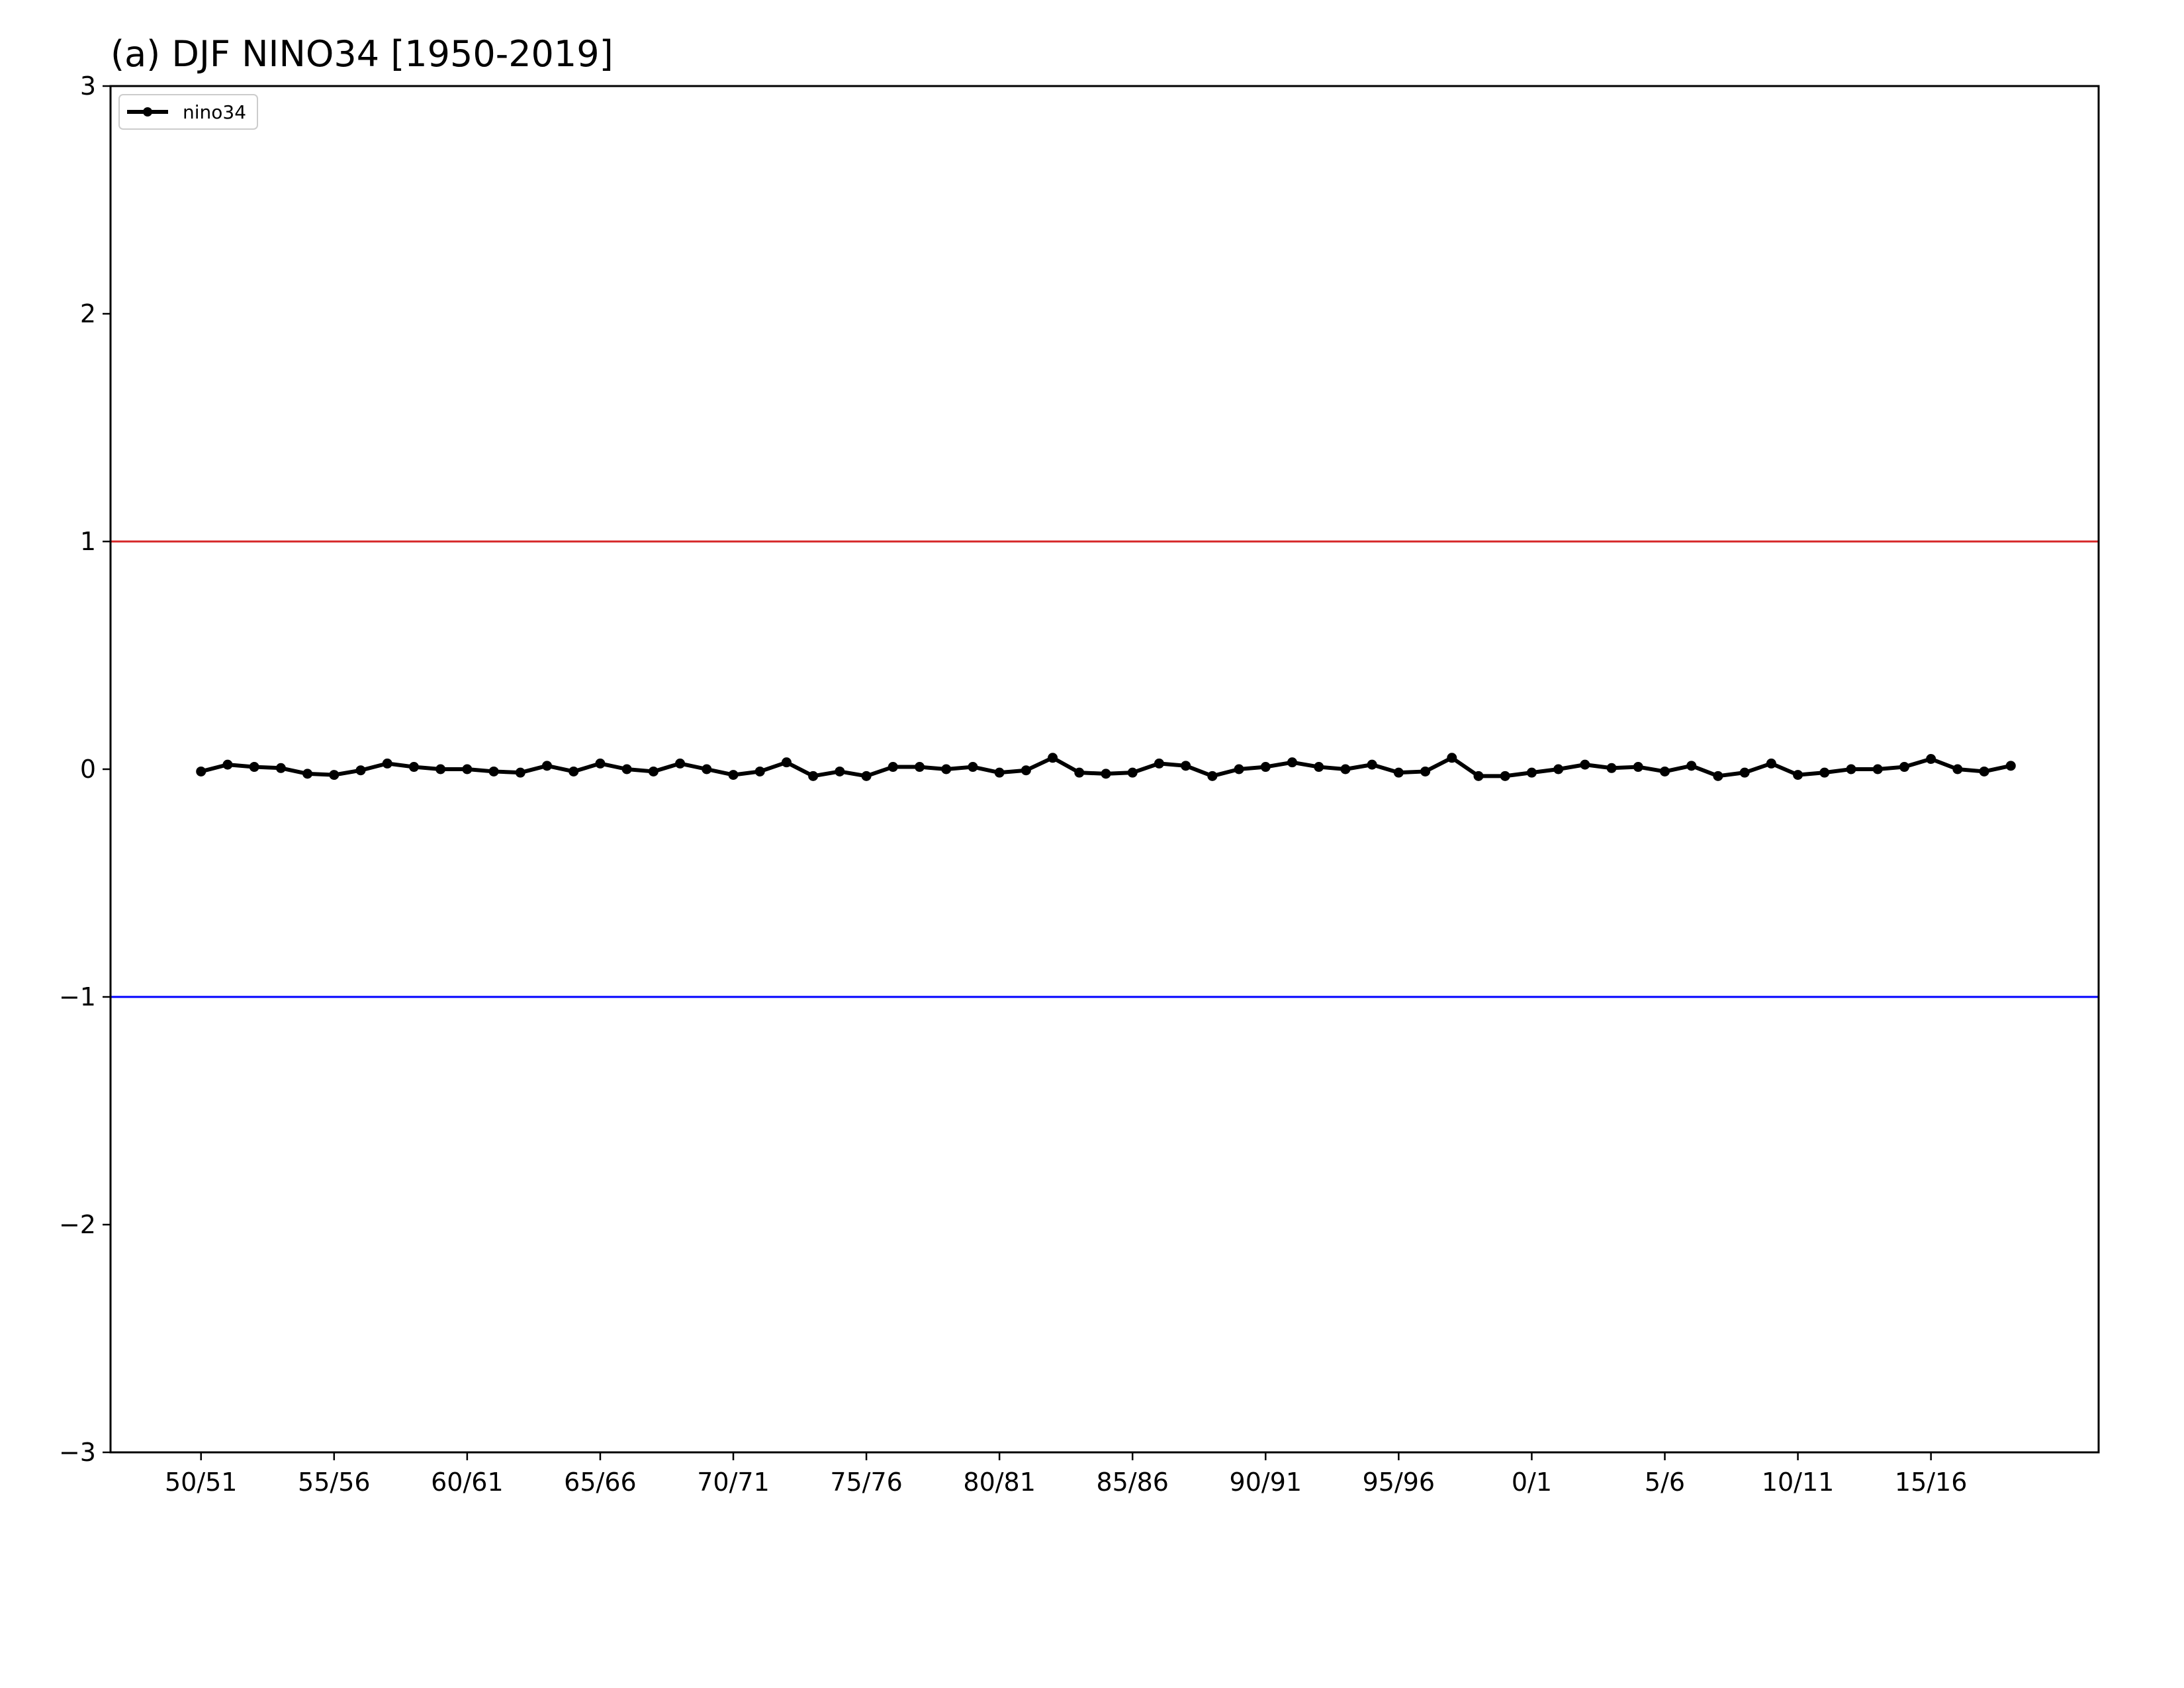 The image size is (2184, 1688). What do you see at coordinates (1266, 1482) in the screenshot?
I see `x-tick-label: 90/91` at bounding box center [1266, 1482].